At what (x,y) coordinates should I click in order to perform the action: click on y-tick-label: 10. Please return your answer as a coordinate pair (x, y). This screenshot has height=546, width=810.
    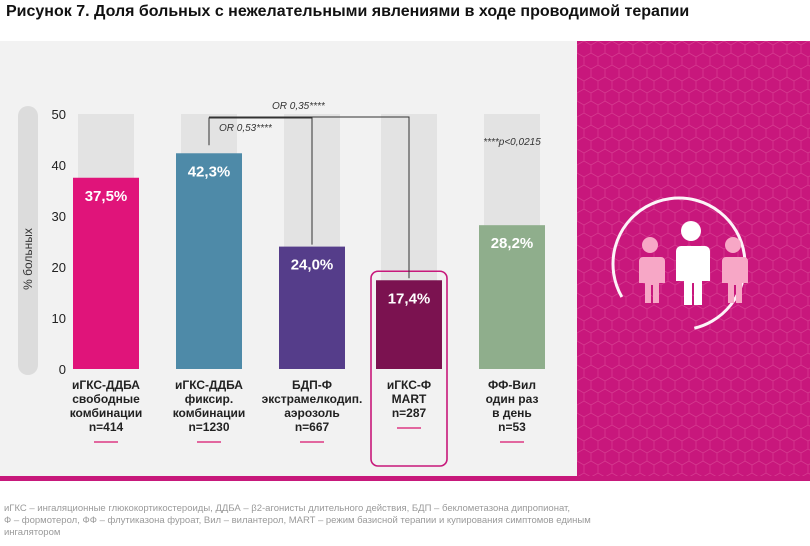
    Looking at the image, I should click on (59, 318).